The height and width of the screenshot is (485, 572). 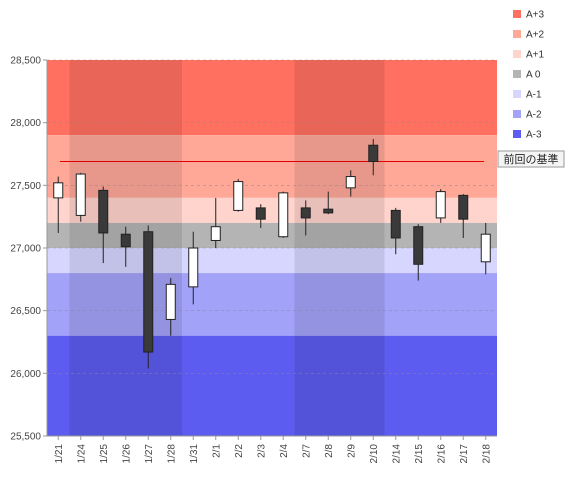 What do you see at coordinates (125, 246) in the screenshot?
I see `candle-1/26` at bounding box center [125, 246].